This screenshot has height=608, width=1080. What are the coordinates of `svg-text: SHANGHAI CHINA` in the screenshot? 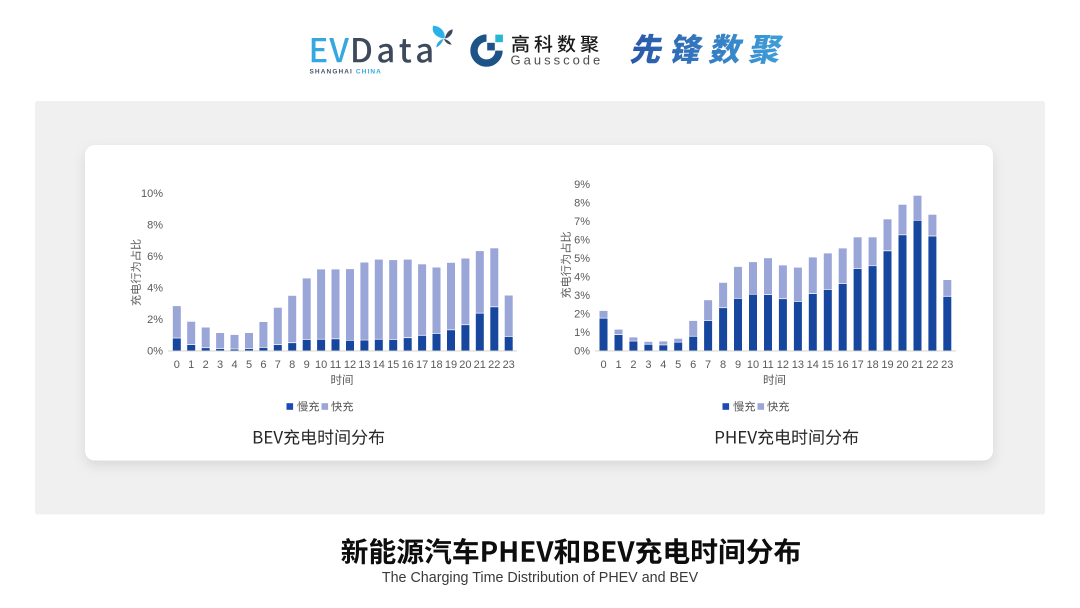 It's located at (346, 72).